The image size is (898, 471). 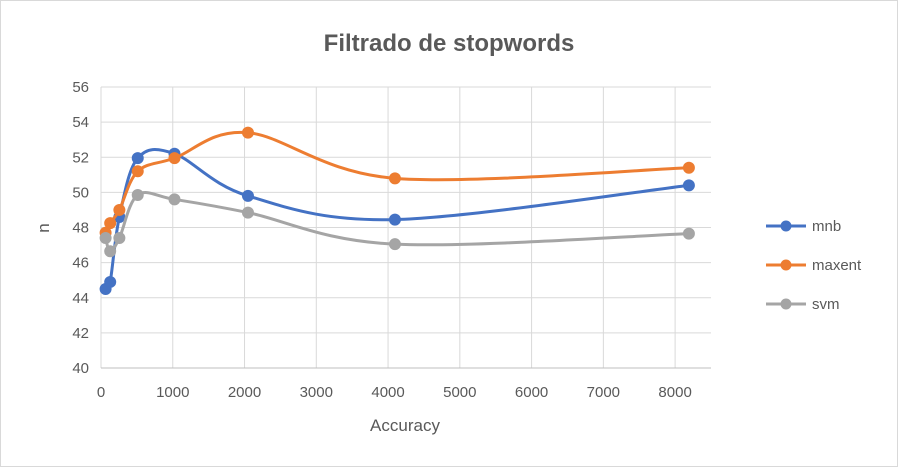 What do you see at coordinates (80, 192) in the screenshot?
I see `y-tick-label: 50` at bounding box center [80, 192].